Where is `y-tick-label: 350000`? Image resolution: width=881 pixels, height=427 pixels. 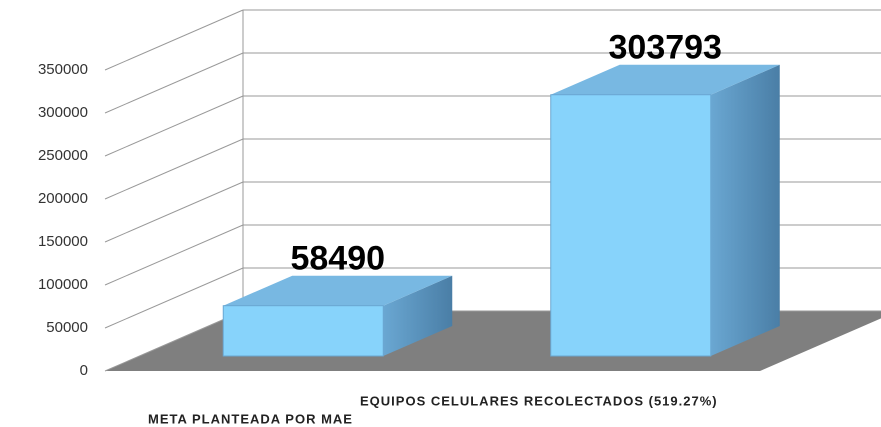
y-tick-label: 350000 is located at coordinates (63, 69).